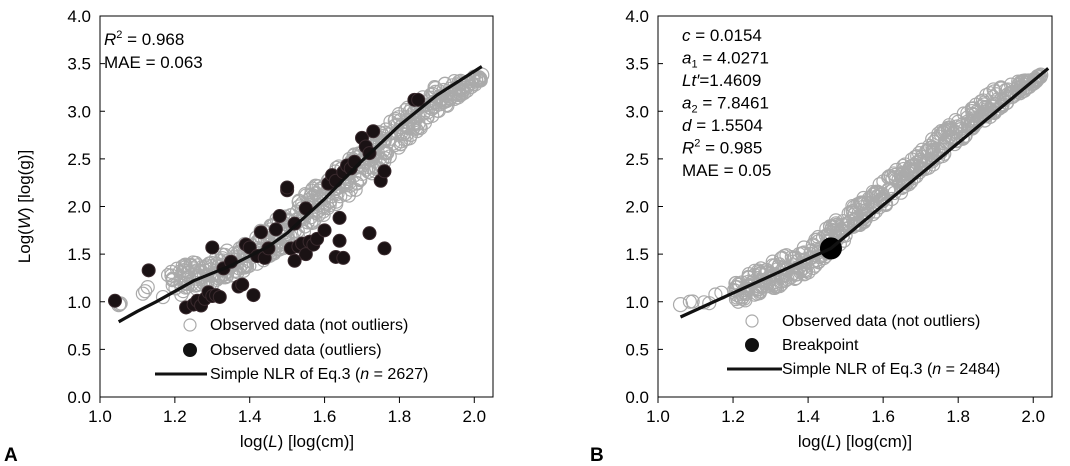 This screenshot has width=1070, height=466. Describe the element at coordinates (725, 105) in the screenshot. I see `stat-line: a2 = 7.8461` at that location.